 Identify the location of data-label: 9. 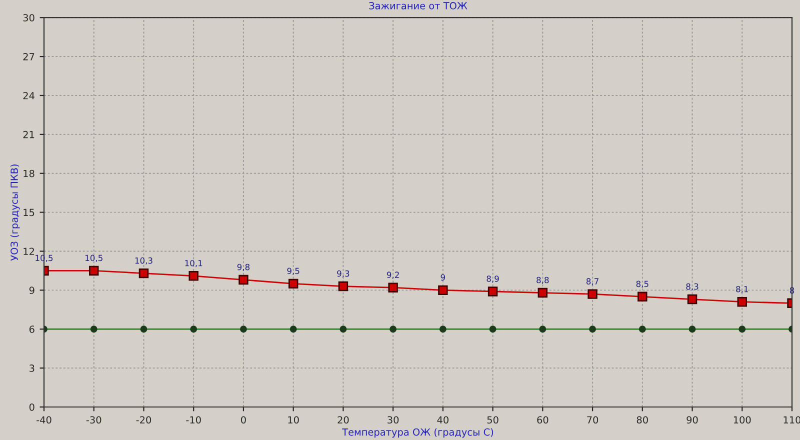
(442, 277).